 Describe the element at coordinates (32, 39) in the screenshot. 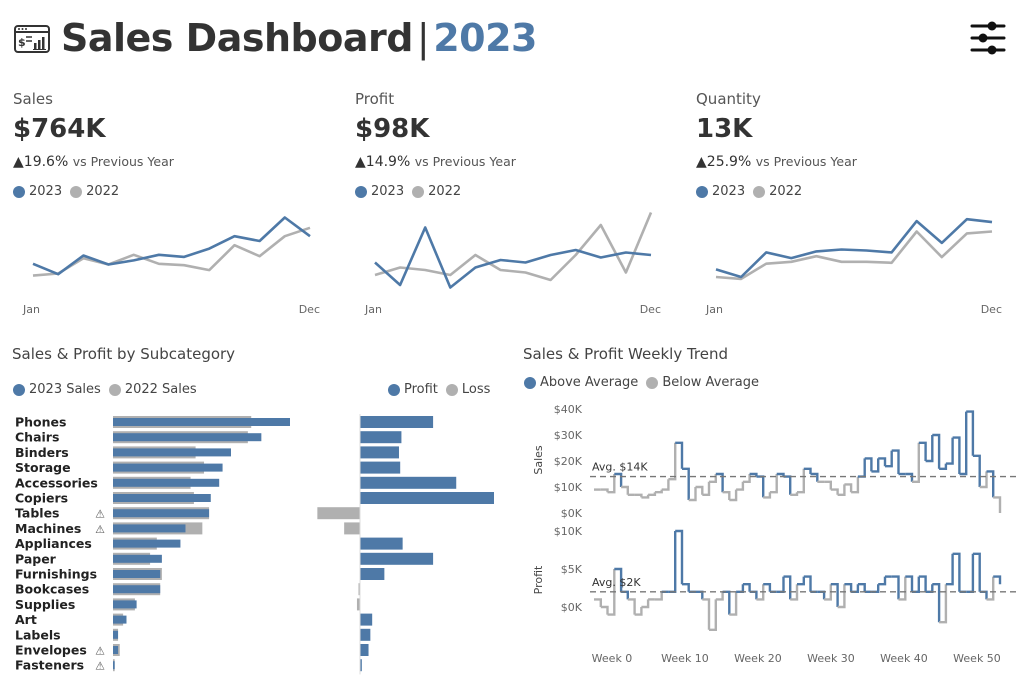

I see `dashboard-icon: $` at that location.